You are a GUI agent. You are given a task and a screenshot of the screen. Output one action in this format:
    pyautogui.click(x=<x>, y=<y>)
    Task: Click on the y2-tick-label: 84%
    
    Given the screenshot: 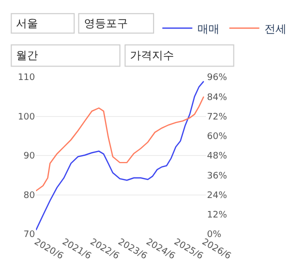 What is the action you would take?
    pyautogui.click(x=217, y=97)
    